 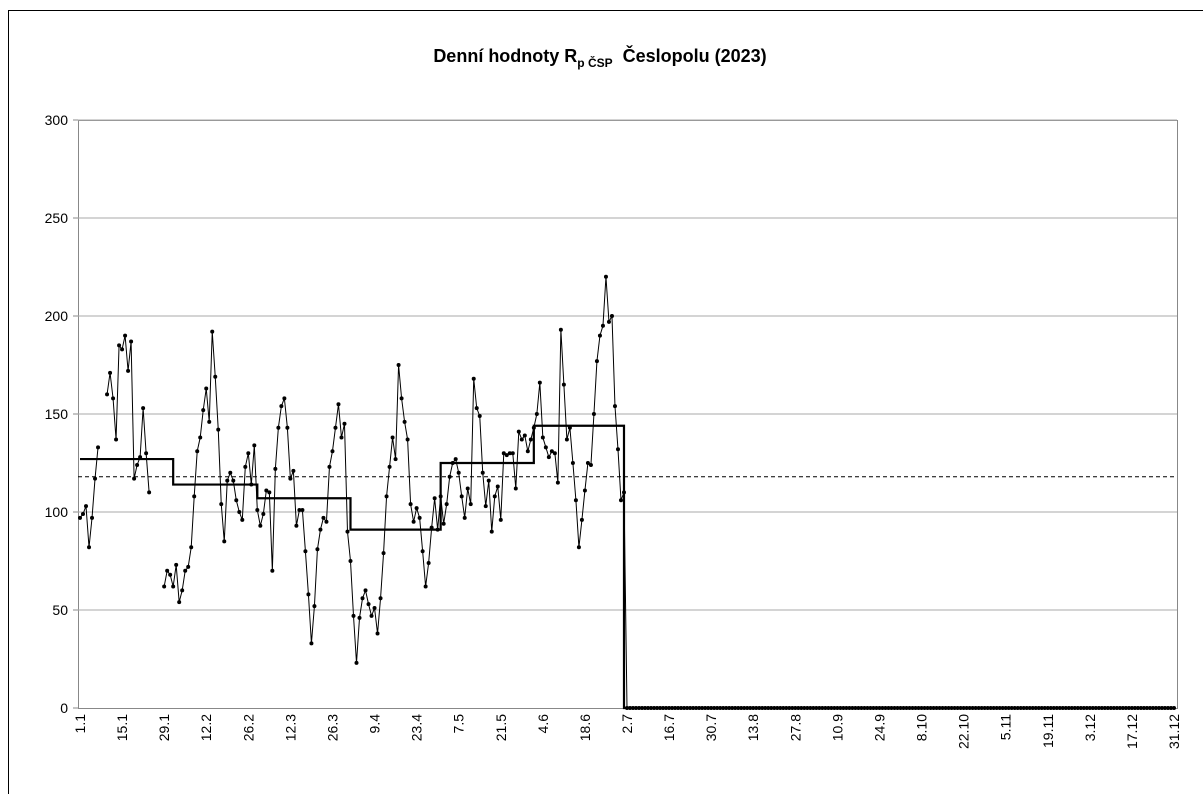 I want to click on x-tick-label: 21.5, so click(x=501, y=727).